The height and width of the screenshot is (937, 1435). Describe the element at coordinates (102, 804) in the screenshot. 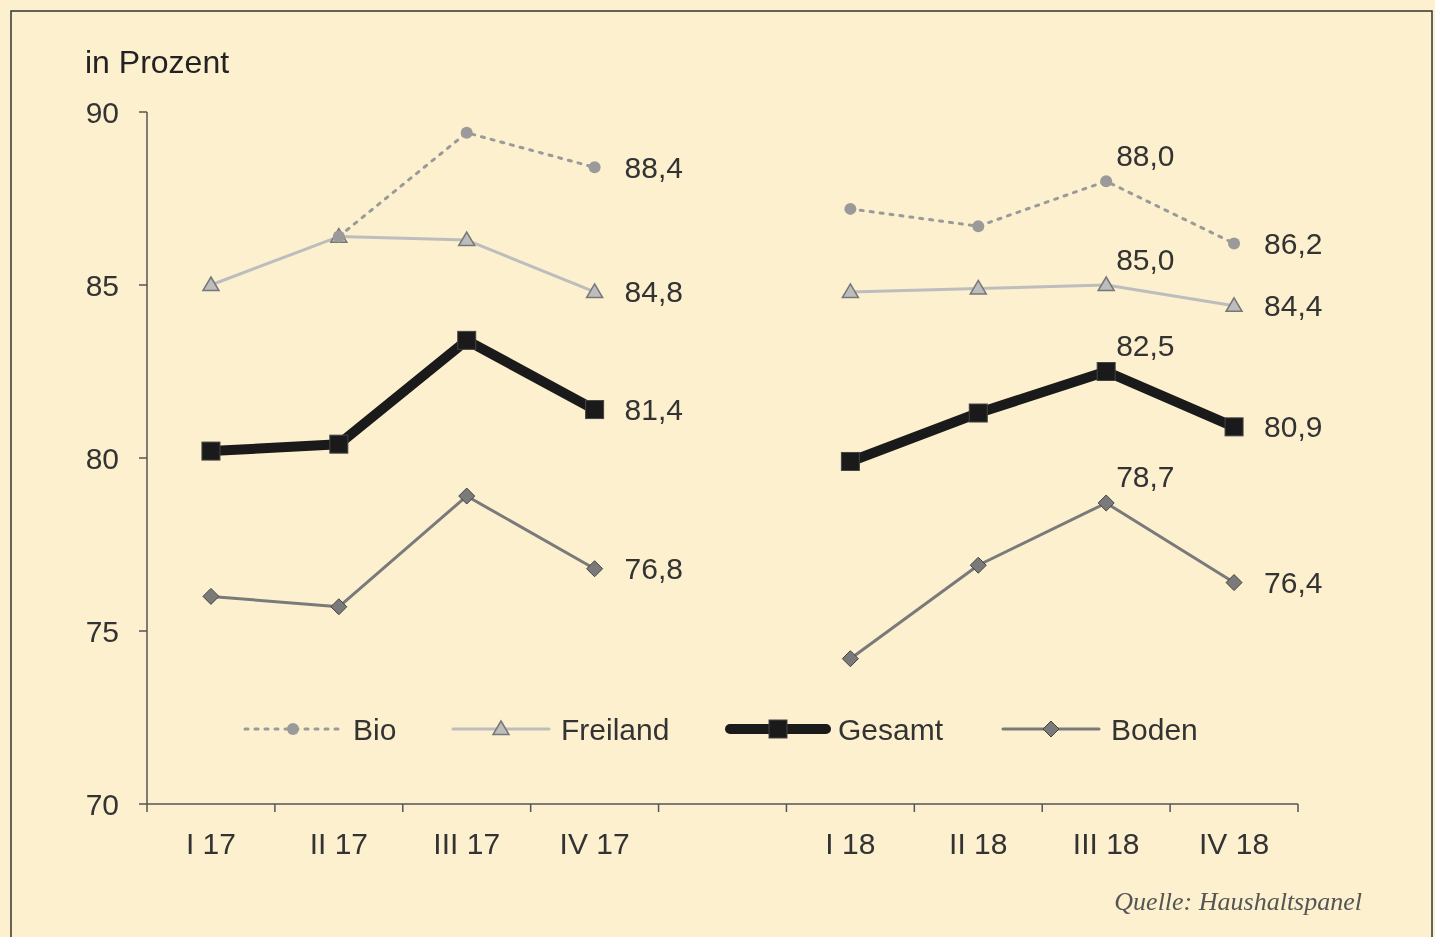

I see `y-tick-label: 70` at that location.